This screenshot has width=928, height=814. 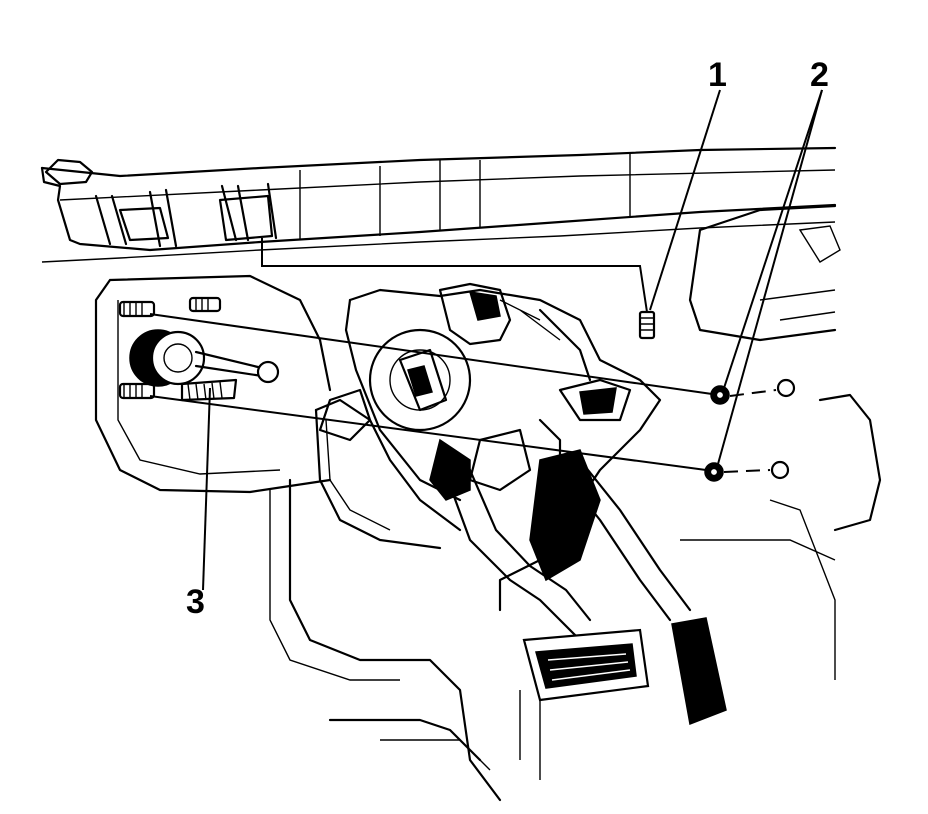 I want to click on knee-bolster-bracket, so click(x=388, y=474).